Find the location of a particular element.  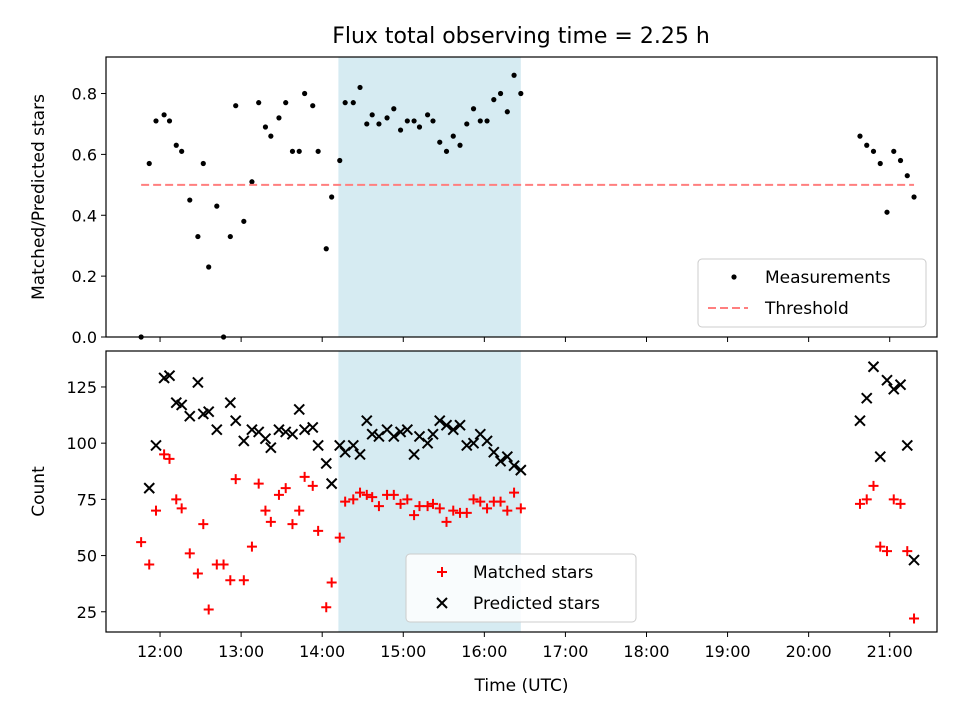

x-tick-label: 20:00 is located at coordinates (809, 651).